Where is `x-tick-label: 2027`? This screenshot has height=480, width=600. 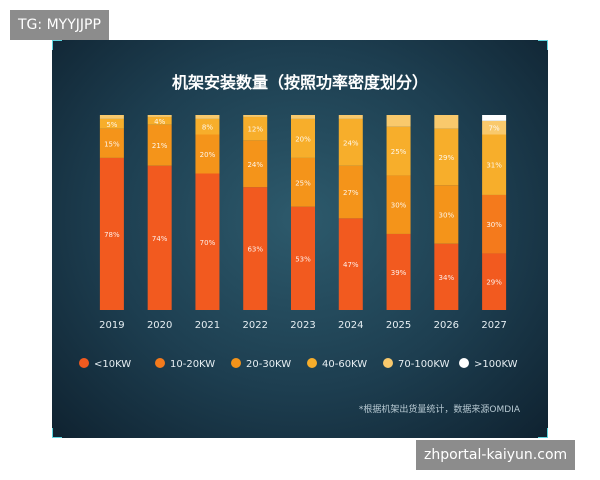
x-tick-label: 2027 is located at coordinates (493, 325).